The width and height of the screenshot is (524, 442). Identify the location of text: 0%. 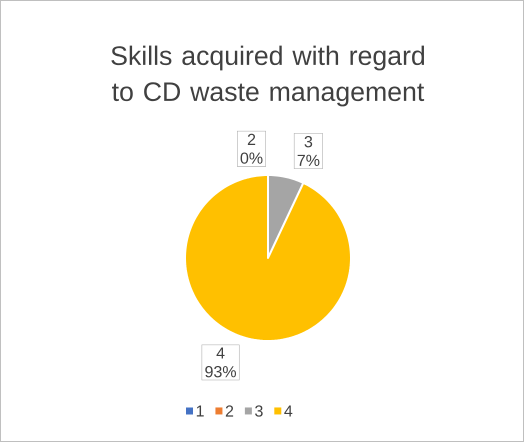
(251, 158).